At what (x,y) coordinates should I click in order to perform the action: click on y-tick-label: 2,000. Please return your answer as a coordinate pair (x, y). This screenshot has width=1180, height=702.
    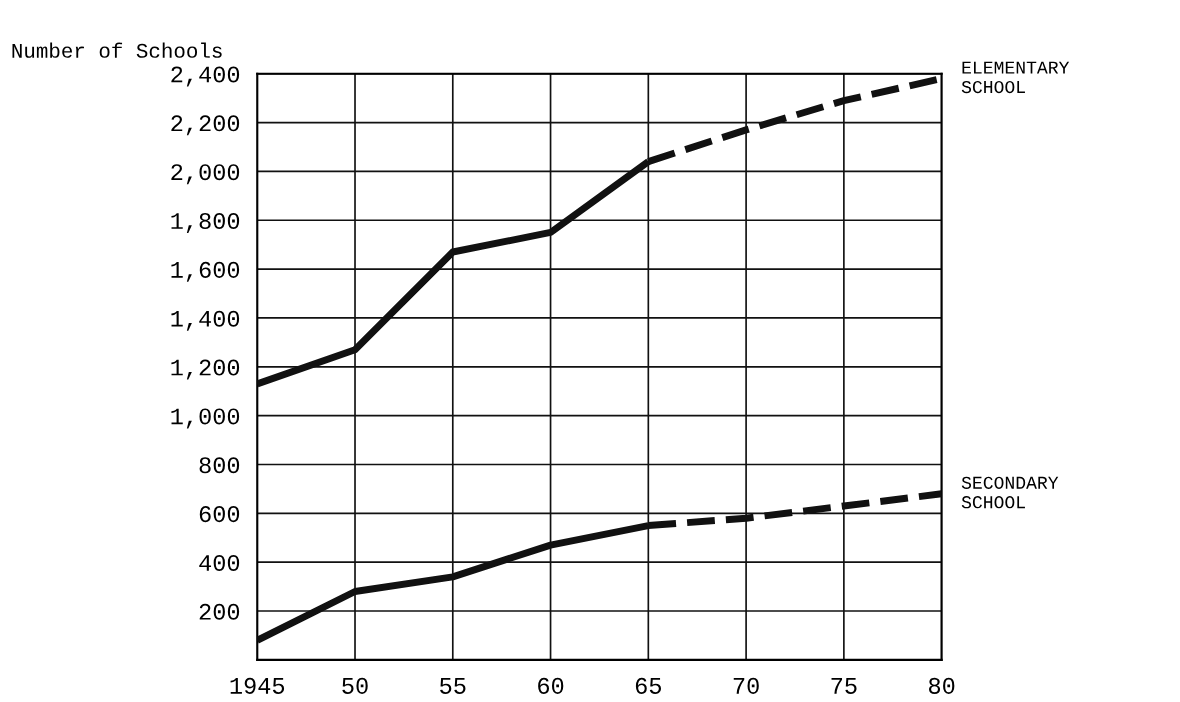
    Looking at the image, I should click on (205, 174).